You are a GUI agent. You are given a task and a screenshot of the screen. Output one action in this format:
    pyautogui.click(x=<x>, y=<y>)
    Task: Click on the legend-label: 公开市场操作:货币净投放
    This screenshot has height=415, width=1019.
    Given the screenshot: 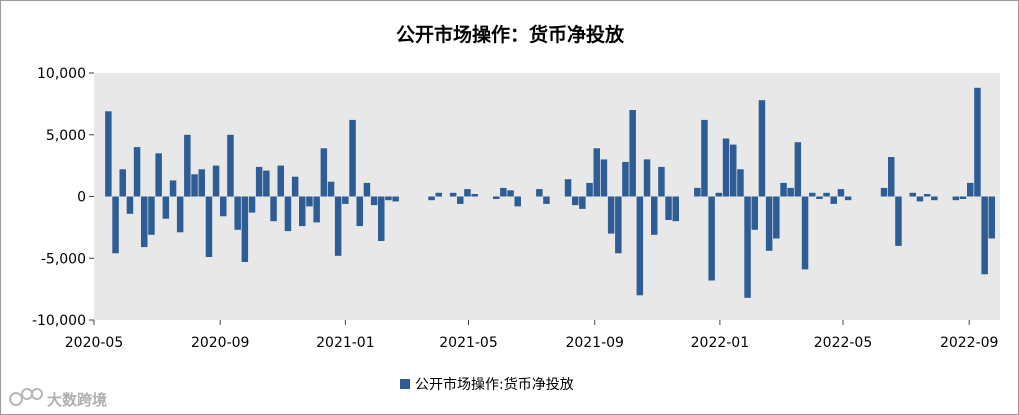 What is the action you would take?
    pyautogui.click(x=494, y=384)
    